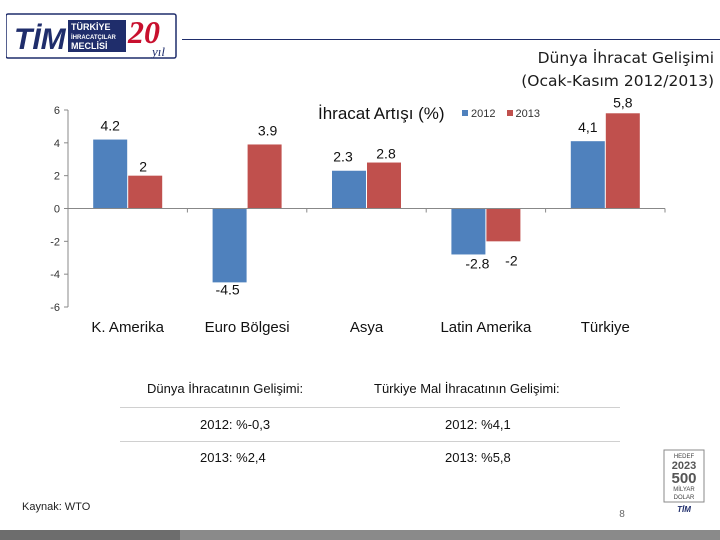 The height and width of the screenshot is (540, 720). I want to click on page-number: 8, so click(622, 514).